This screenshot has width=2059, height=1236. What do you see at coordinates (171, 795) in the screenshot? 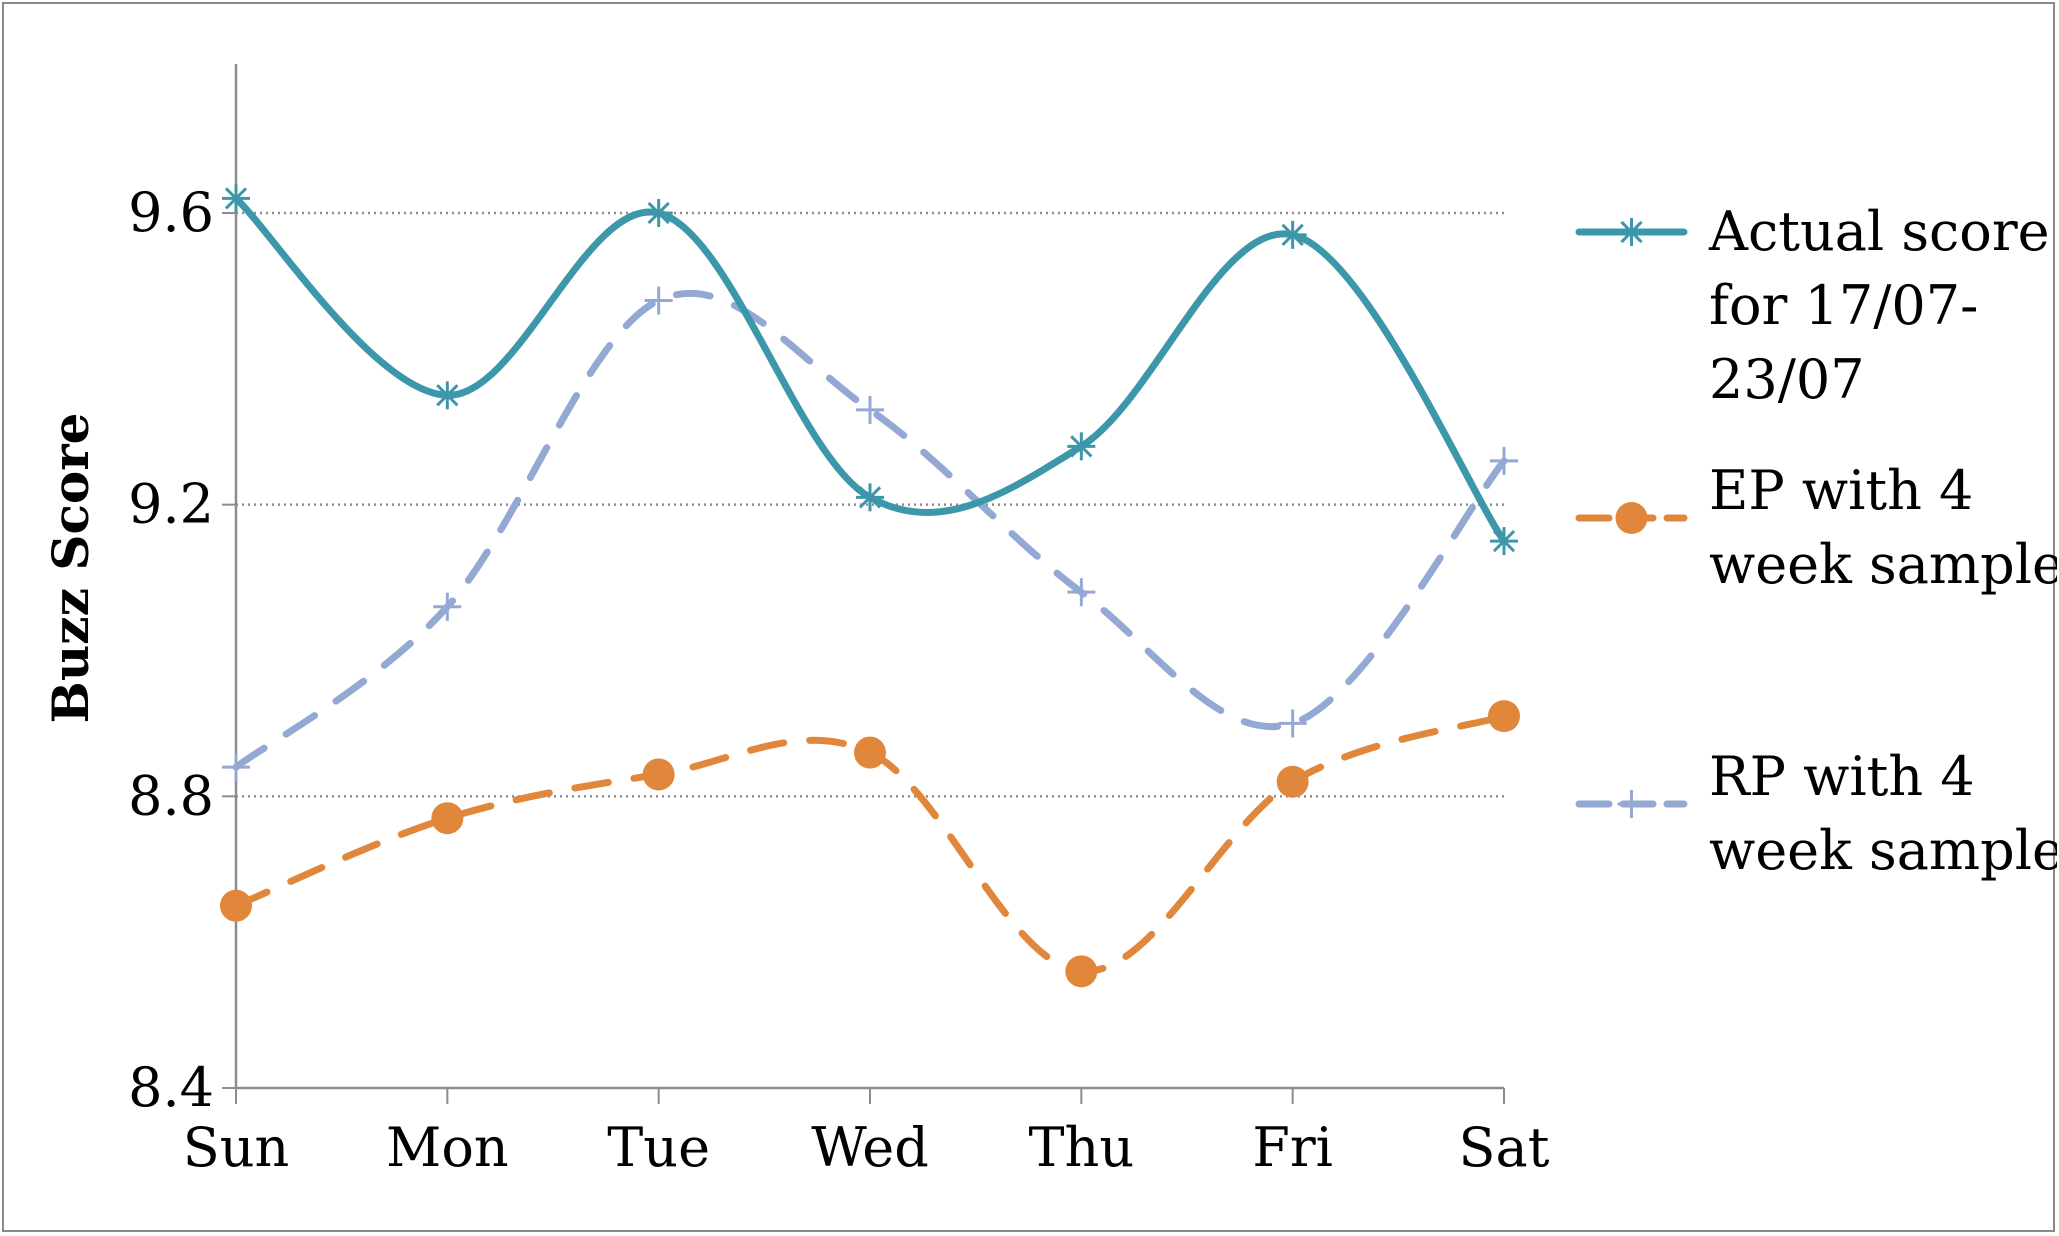
I see `y-tick-label: 8.8` at bounding box center [171, 795].